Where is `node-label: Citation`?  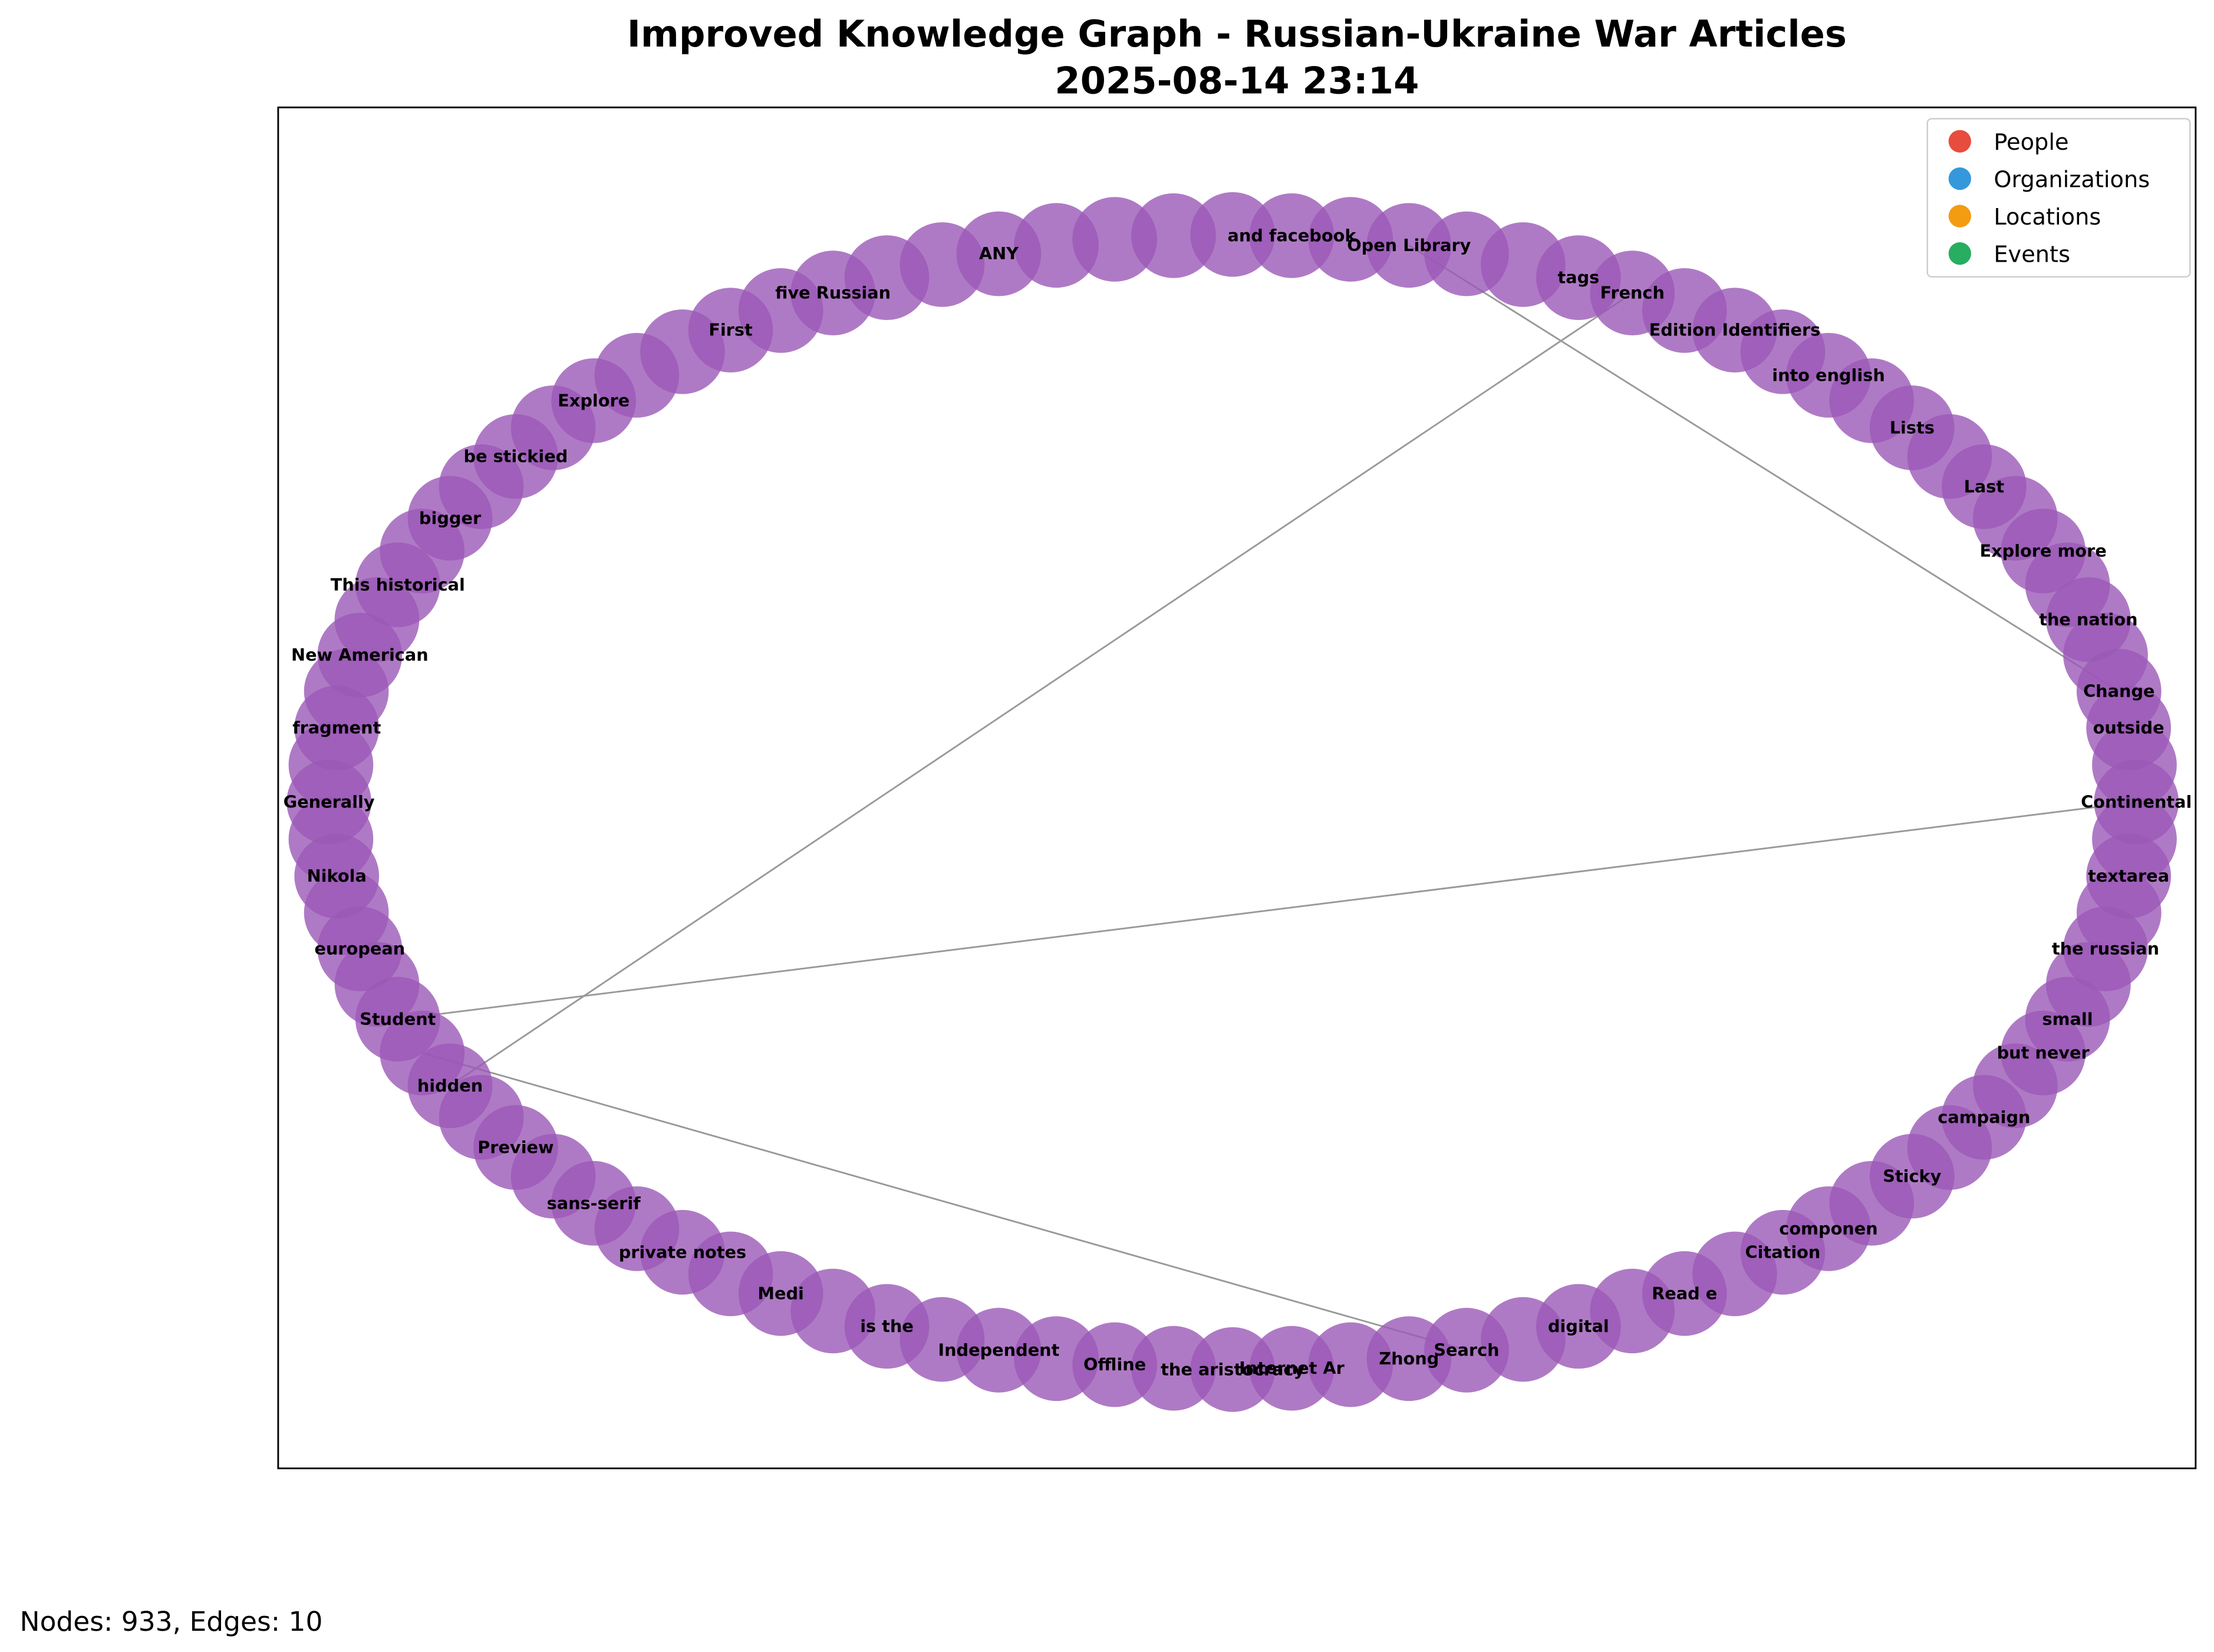 node-label: Citation is located at coordinates (1783, 1252).